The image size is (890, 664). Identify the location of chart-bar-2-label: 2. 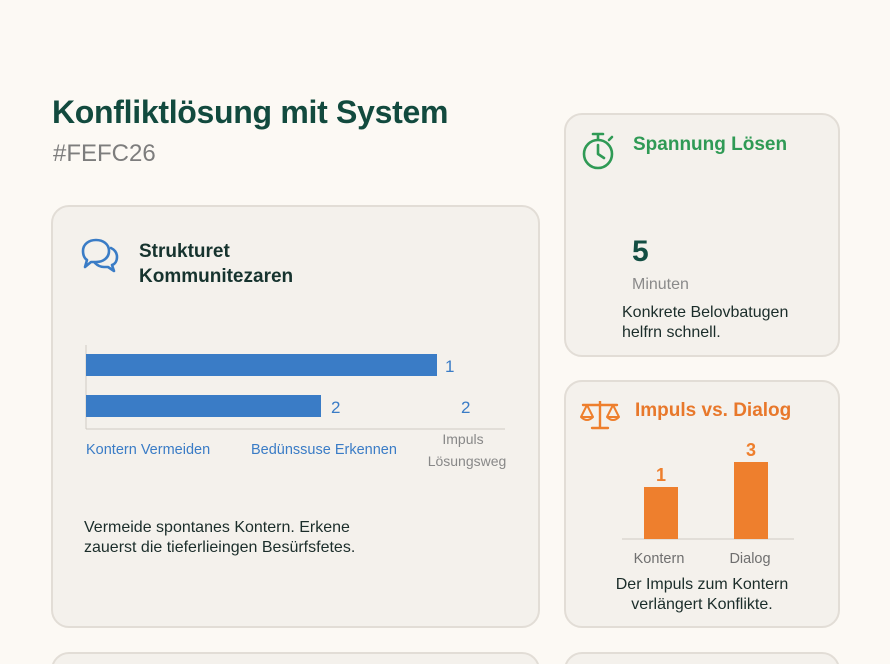
(335, 407).